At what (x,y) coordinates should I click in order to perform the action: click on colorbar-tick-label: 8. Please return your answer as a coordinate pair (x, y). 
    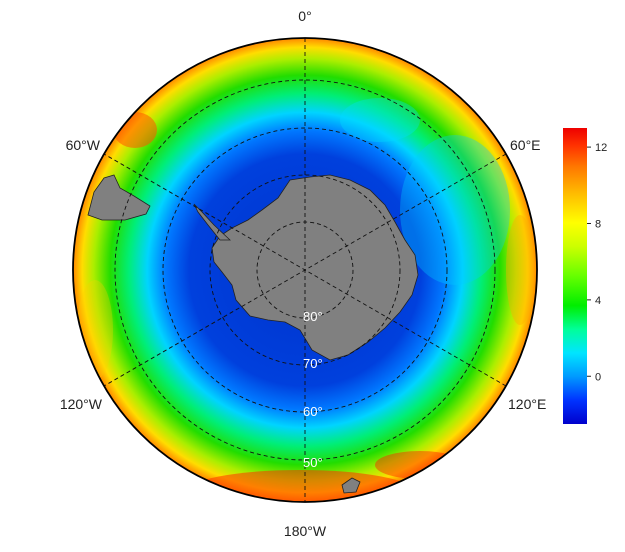
    Looking at the image, I should click on (598, 224).